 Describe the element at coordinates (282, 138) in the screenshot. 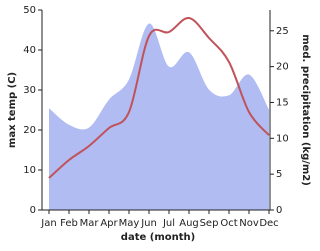

I see `y2-tick-label: 10` at that location.